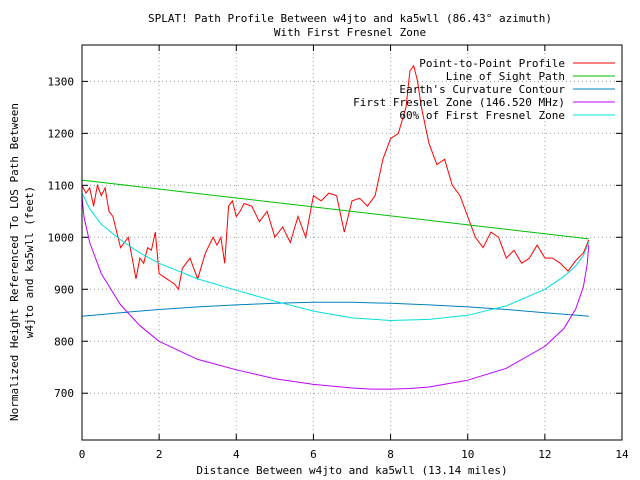 The image size is (640, 480). I want to click on x-tick-label: 4, so click(236, 454).